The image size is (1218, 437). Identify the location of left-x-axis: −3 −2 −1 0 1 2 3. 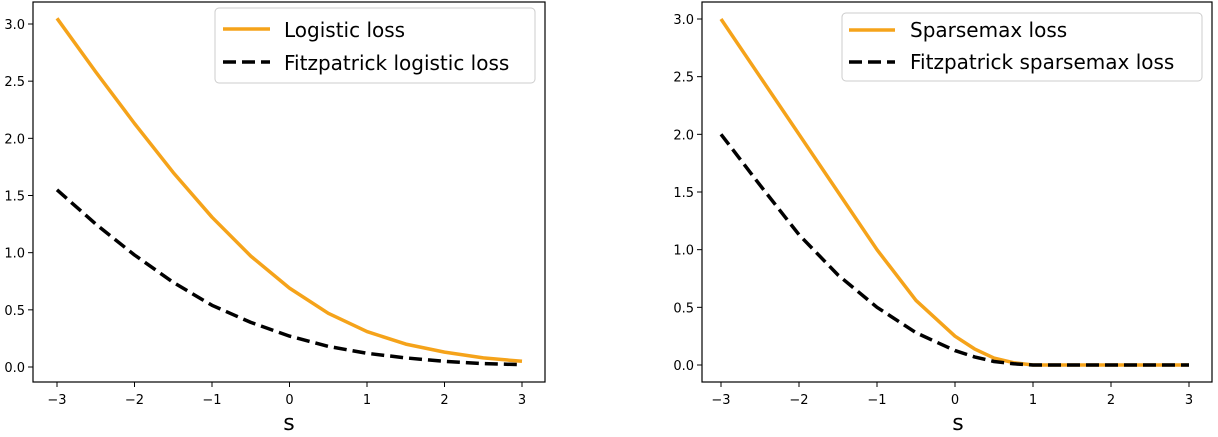
(286, 395).